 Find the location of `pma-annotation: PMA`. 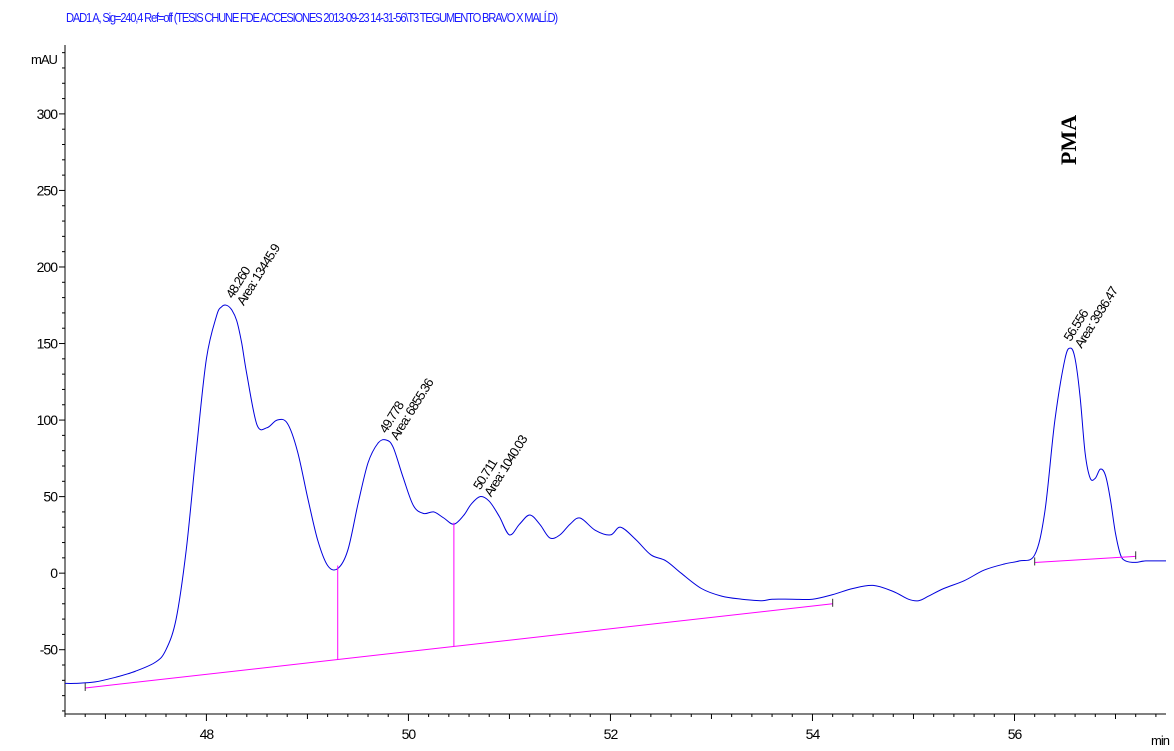

pma-annotation: PMA is located at coordinates (1068, 140).